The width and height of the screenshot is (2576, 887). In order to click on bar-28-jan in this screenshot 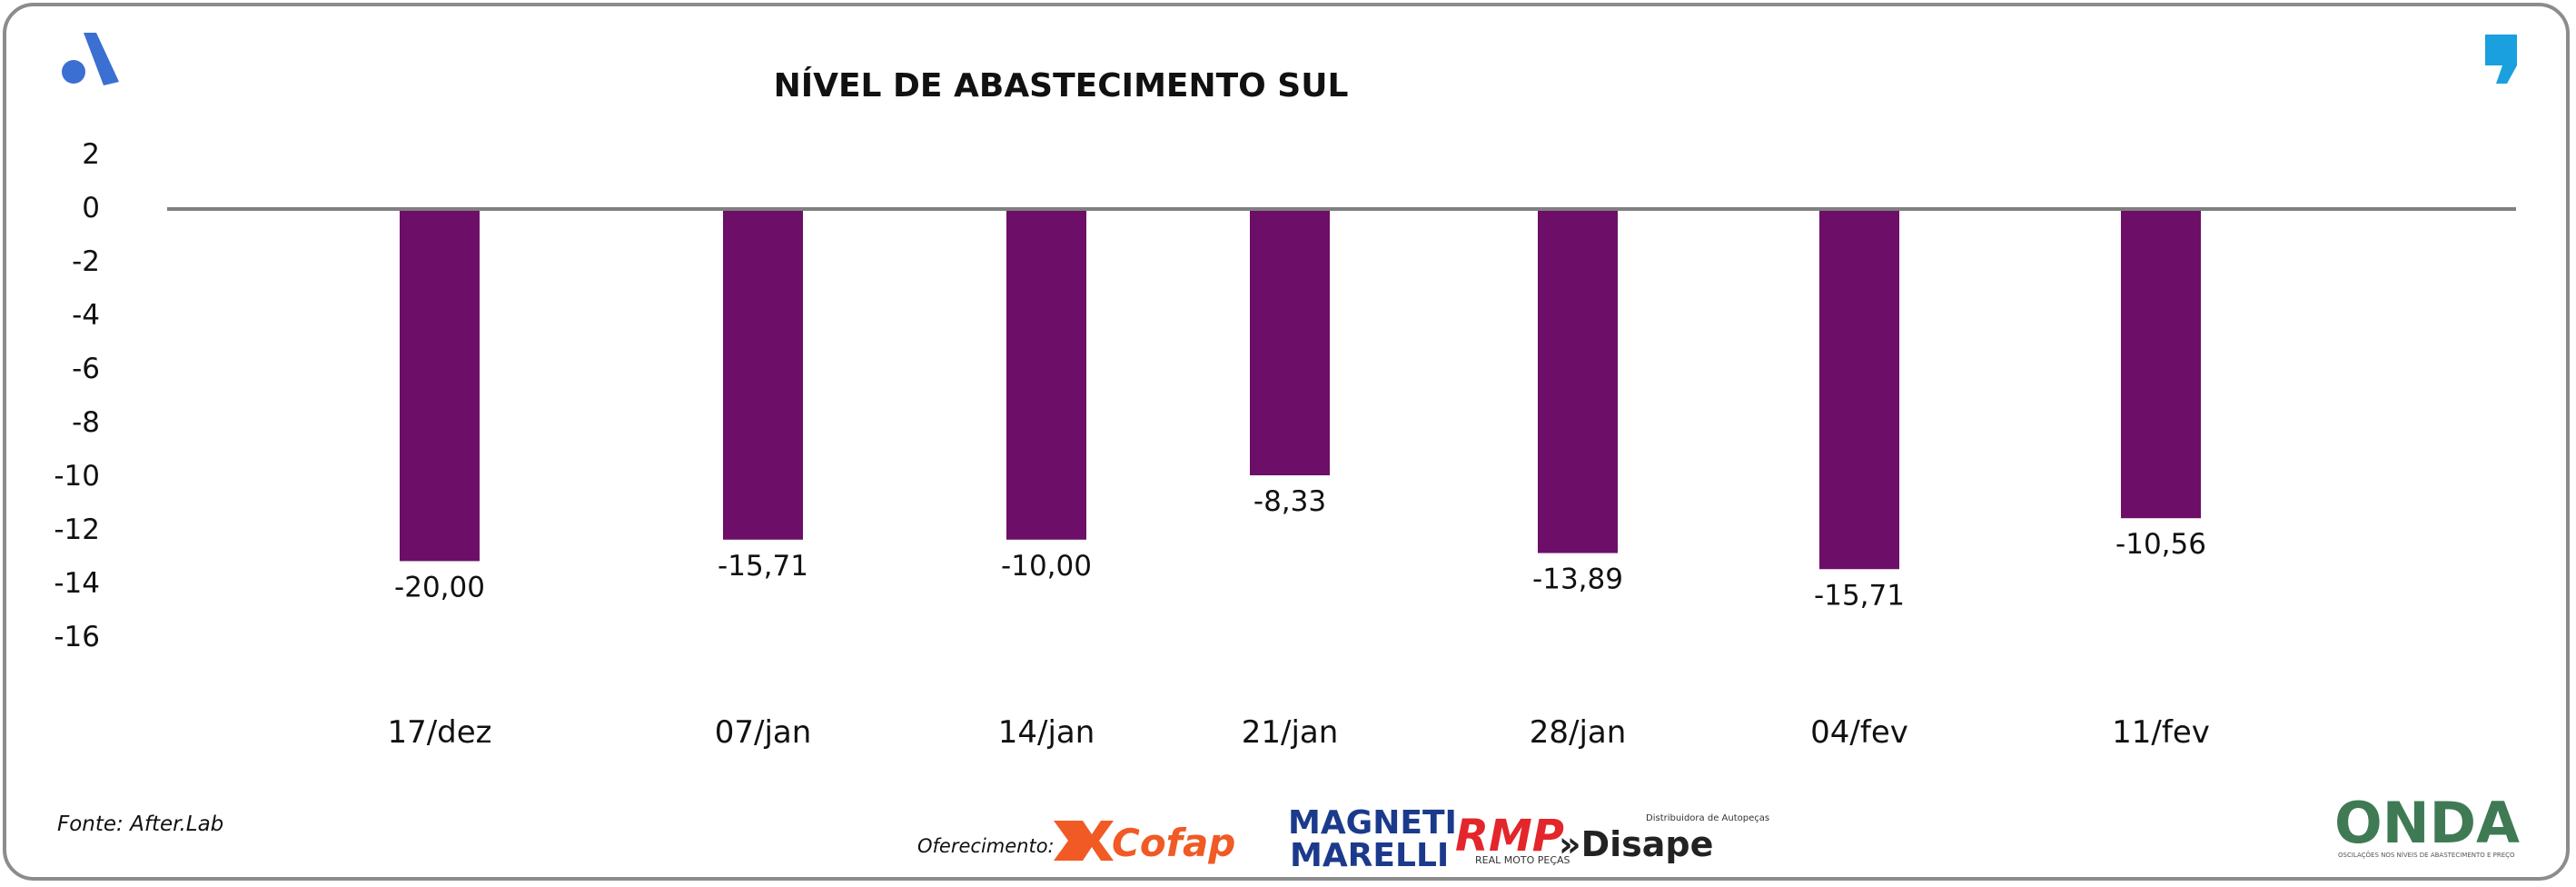, I will do `click(1578, 382)`.